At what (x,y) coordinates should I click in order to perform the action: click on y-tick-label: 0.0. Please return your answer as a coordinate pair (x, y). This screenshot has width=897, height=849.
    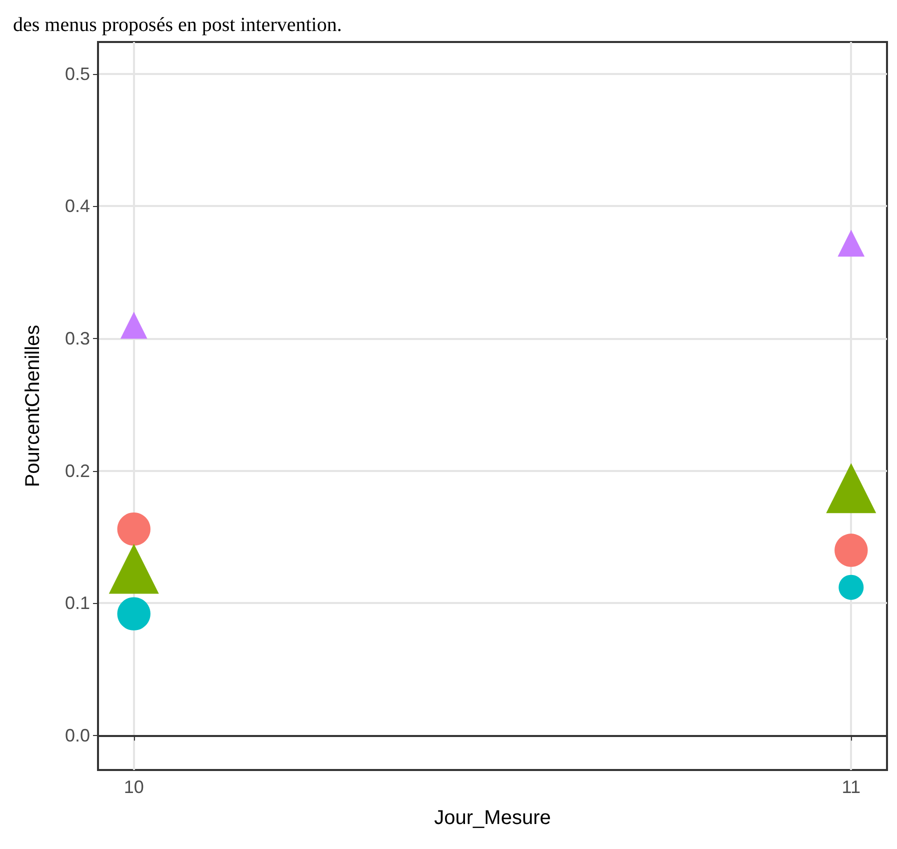
    Looking at the image, I should click on (77, 736).